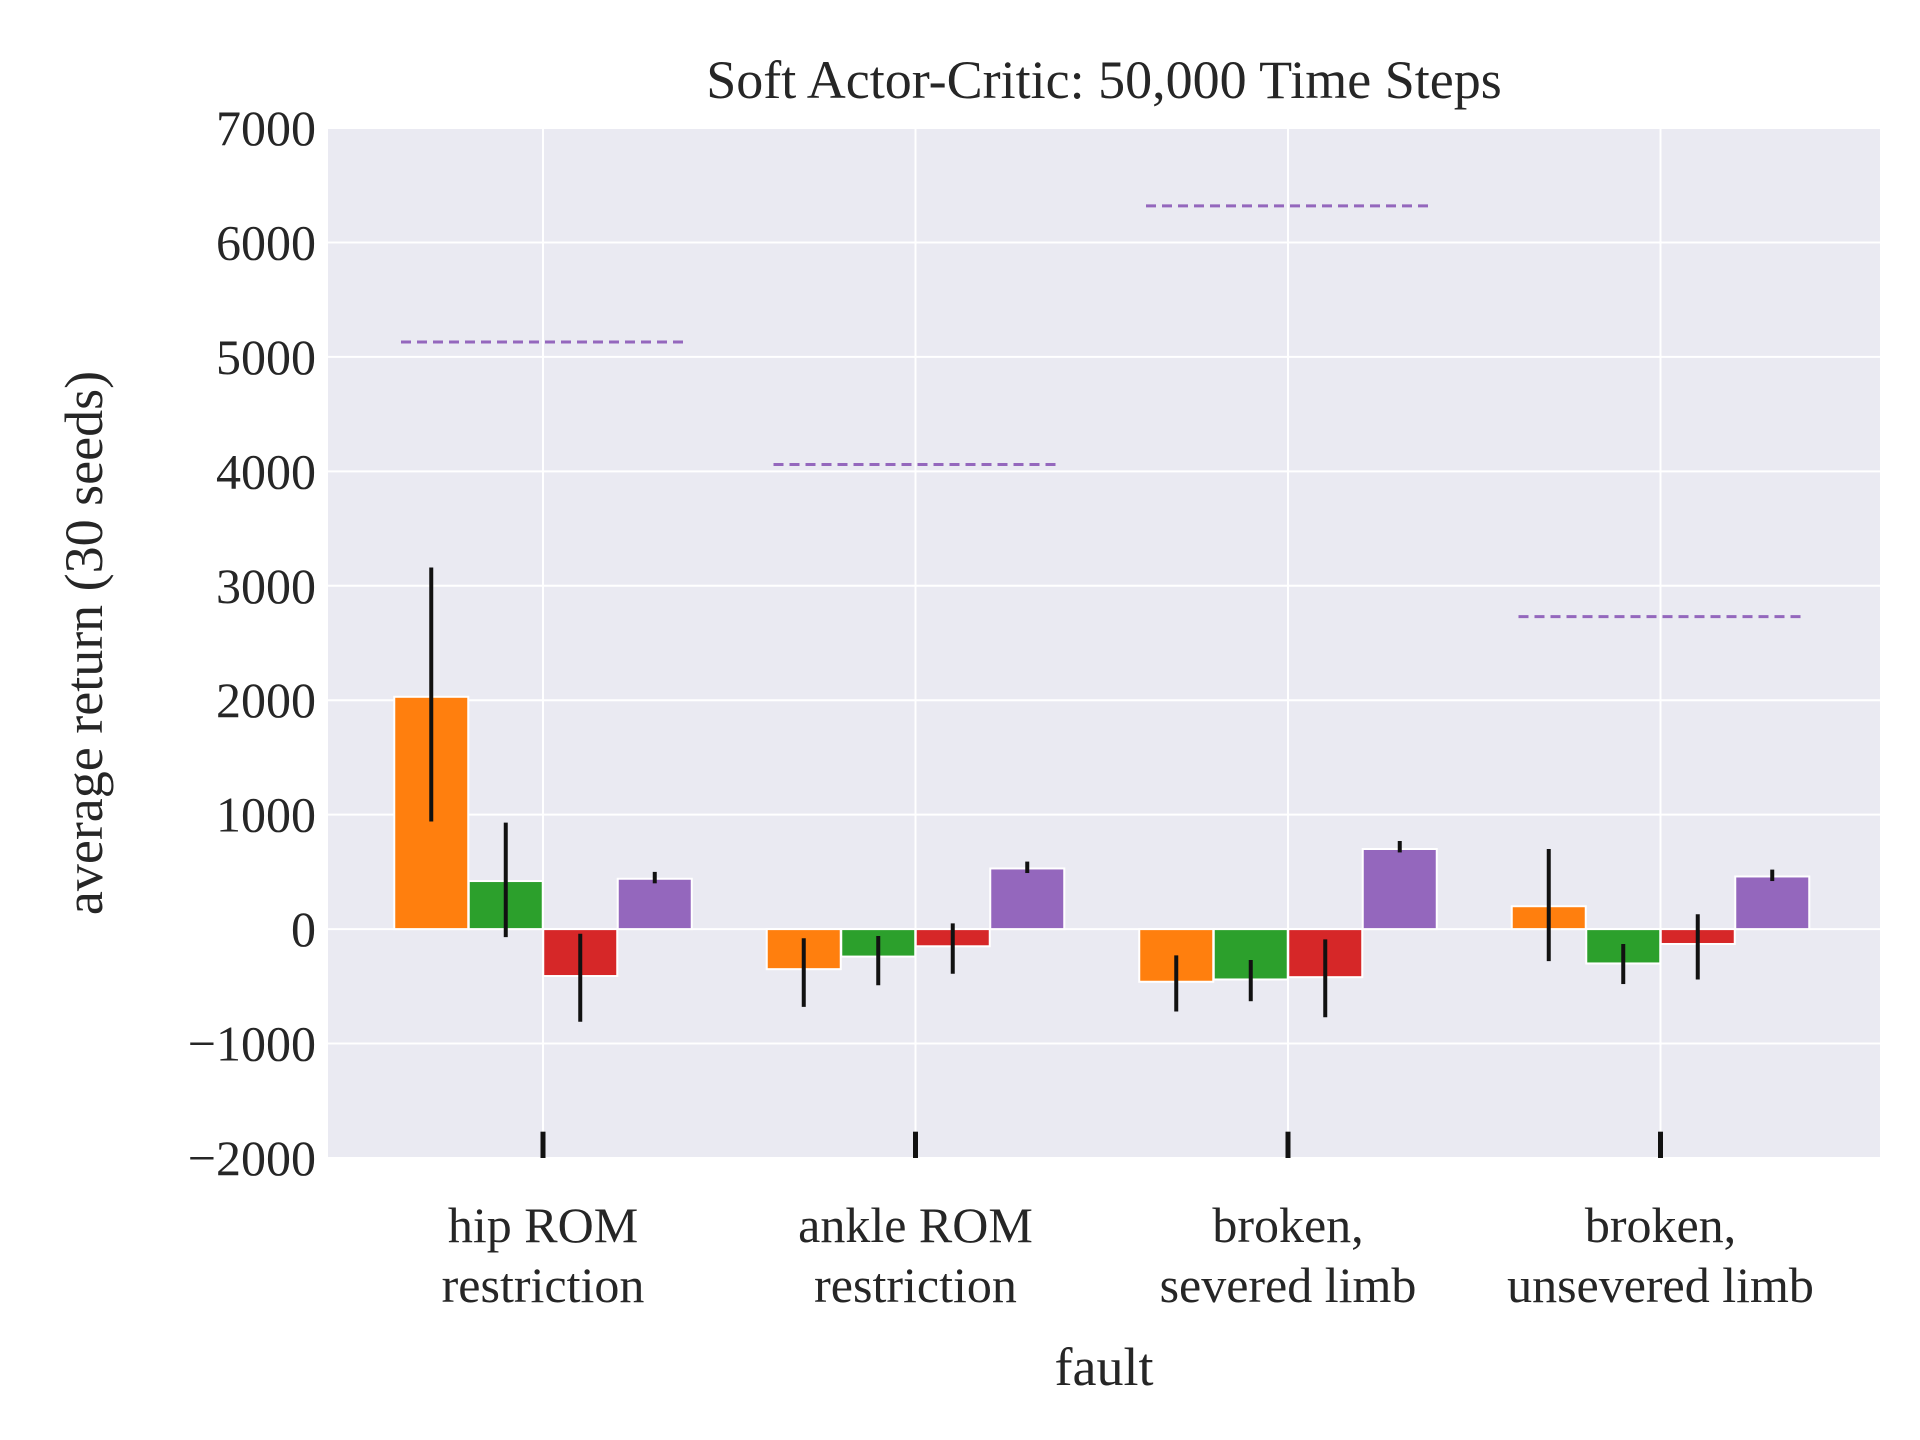 The image size is (1920, 1440). Describe the element at coordinates (266, 700) in the screenshot. I see `y-tick-label: 2000` at that location.